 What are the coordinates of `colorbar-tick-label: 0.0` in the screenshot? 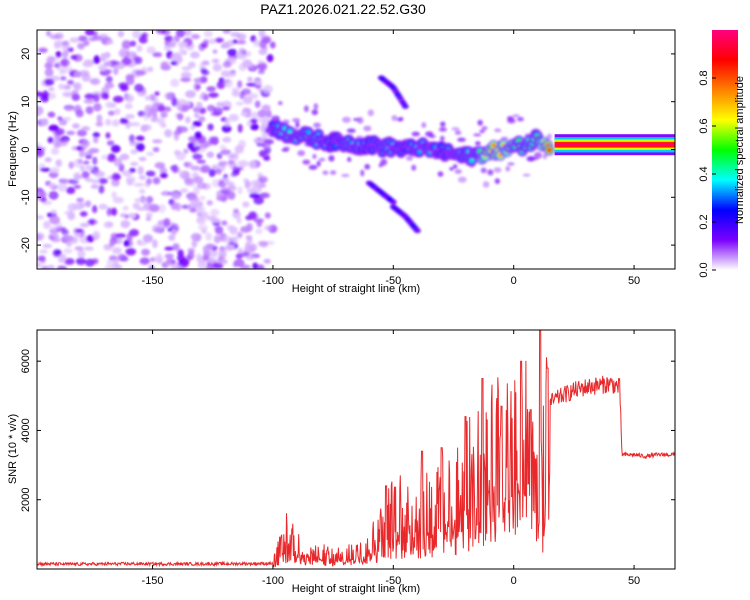 It's located at (704, 269).